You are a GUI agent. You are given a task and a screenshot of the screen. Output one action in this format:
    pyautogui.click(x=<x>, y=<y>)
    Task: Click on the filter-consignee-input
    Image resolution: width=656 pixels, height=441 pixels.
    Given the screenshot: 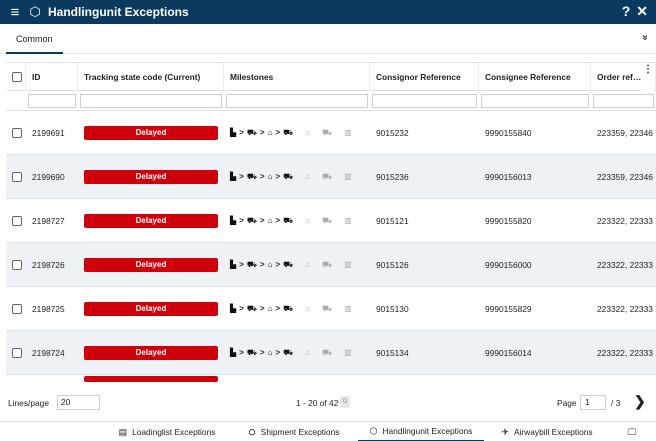 What is the action you would take?
    pyautogui.click(x=535, y=100)
    